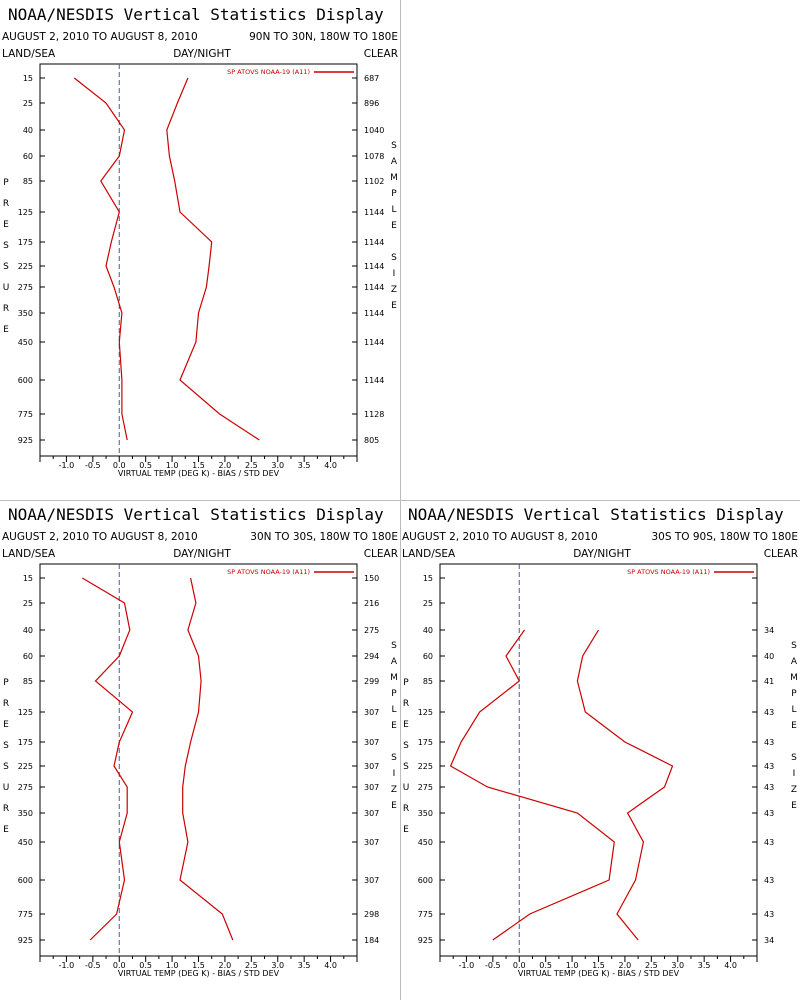 The height and width of the screenshot is (1000, 800). I want to click on sample-size-label: 1102, so click(374, 181).